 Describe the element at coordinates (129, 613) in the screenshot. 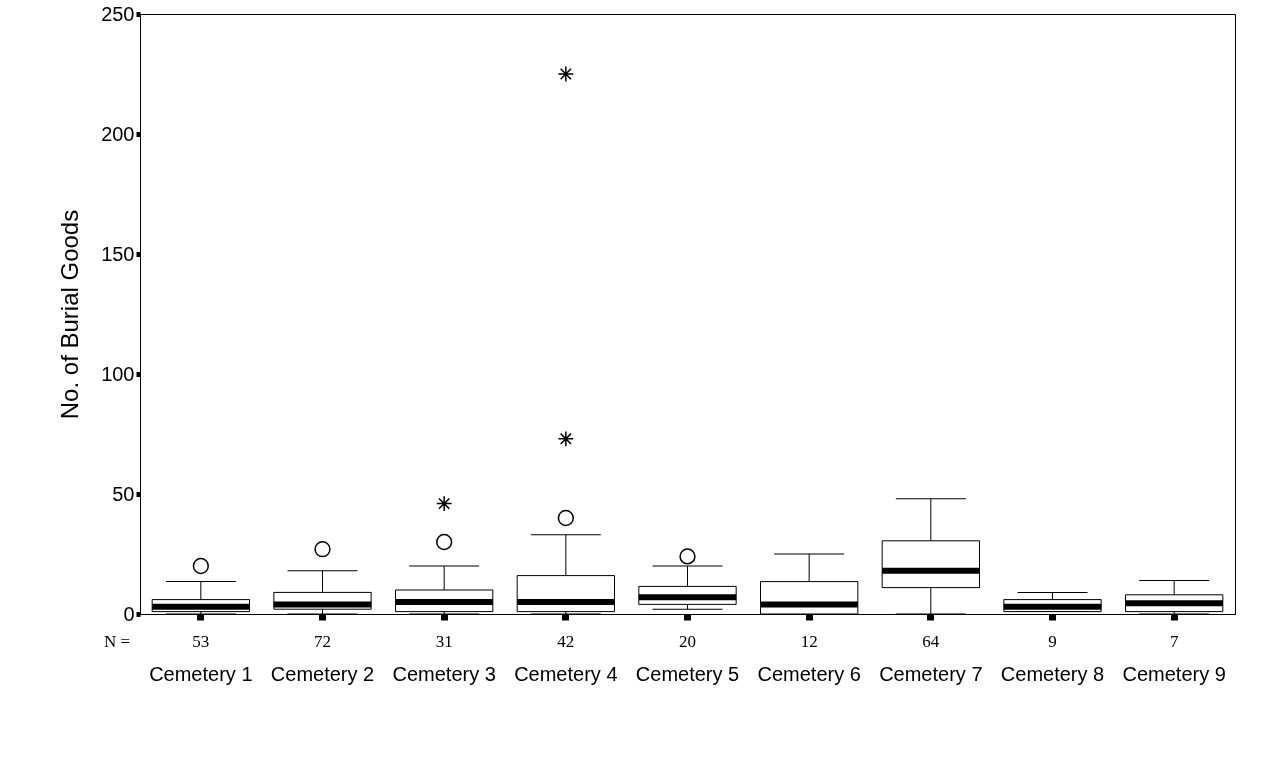

I see `y-tick-label: 0` at that location.